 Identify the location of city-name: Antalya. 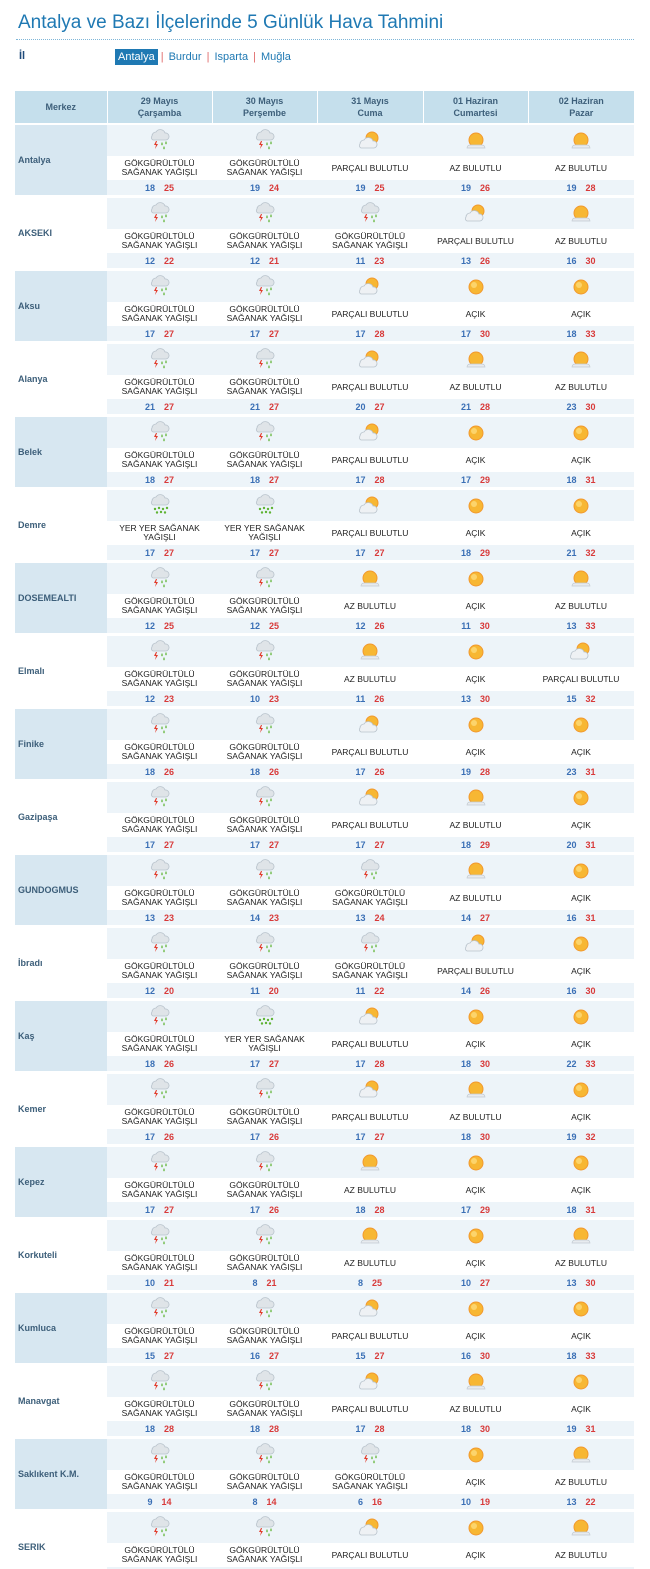
(61, 160).